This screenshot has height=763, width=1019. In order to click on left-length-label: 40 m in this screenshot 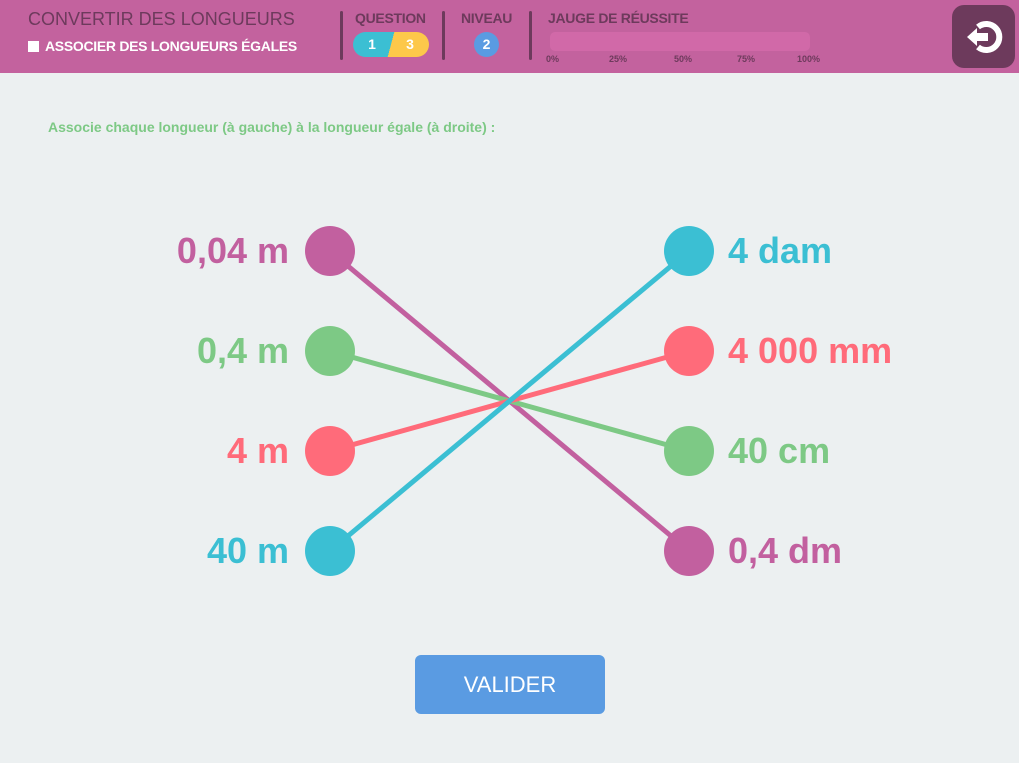, I will do `click(247, 550)`.